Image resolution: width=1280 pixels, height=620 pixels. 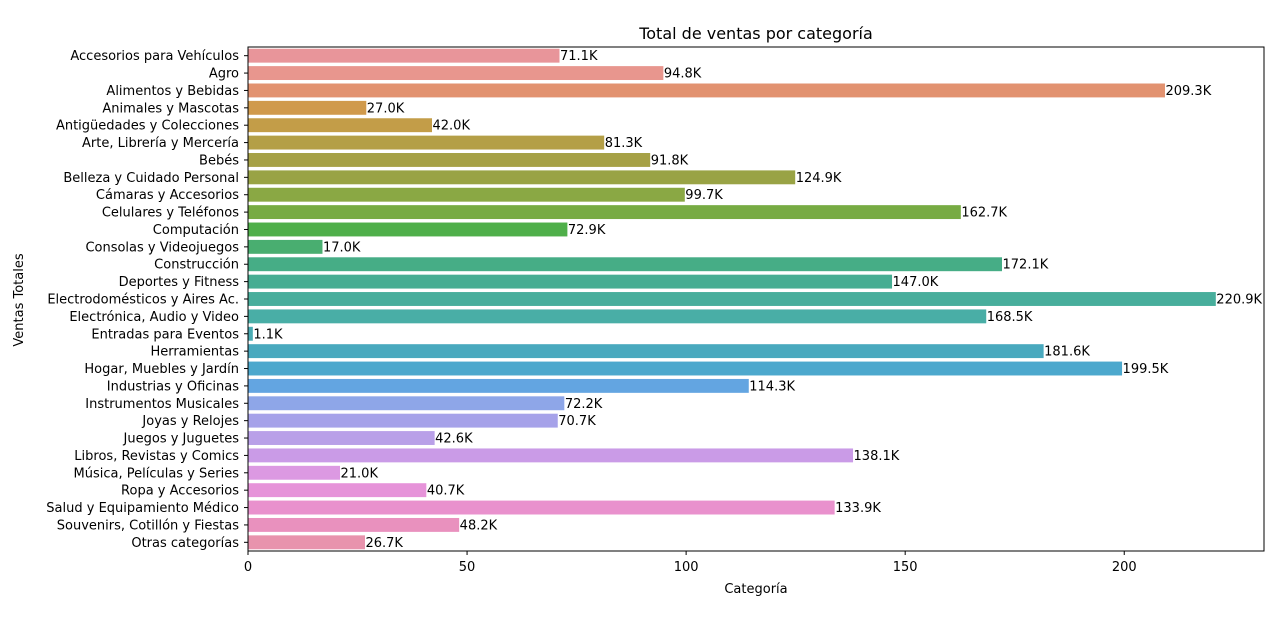 What do you see at coordinates (196, 230) in the screenshot?
I see `y-tick-label: Computación` at bounding box center [196, 230].